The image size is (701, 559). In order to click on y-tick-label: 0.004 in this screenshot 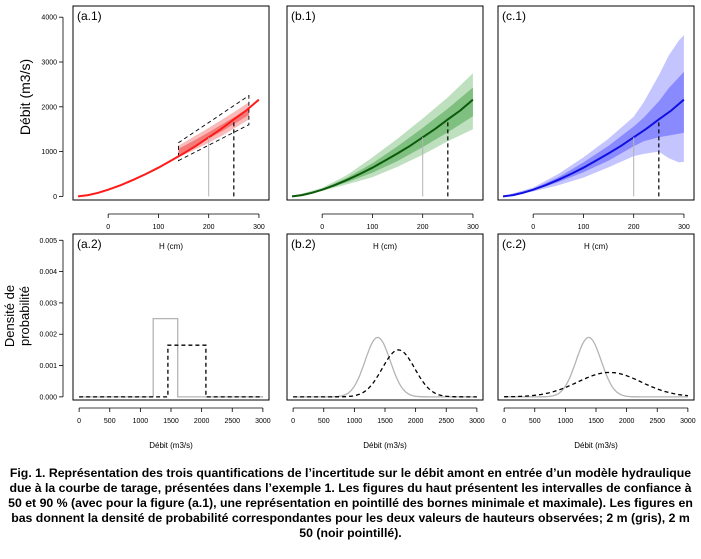, I will do `click(48, 272)`.